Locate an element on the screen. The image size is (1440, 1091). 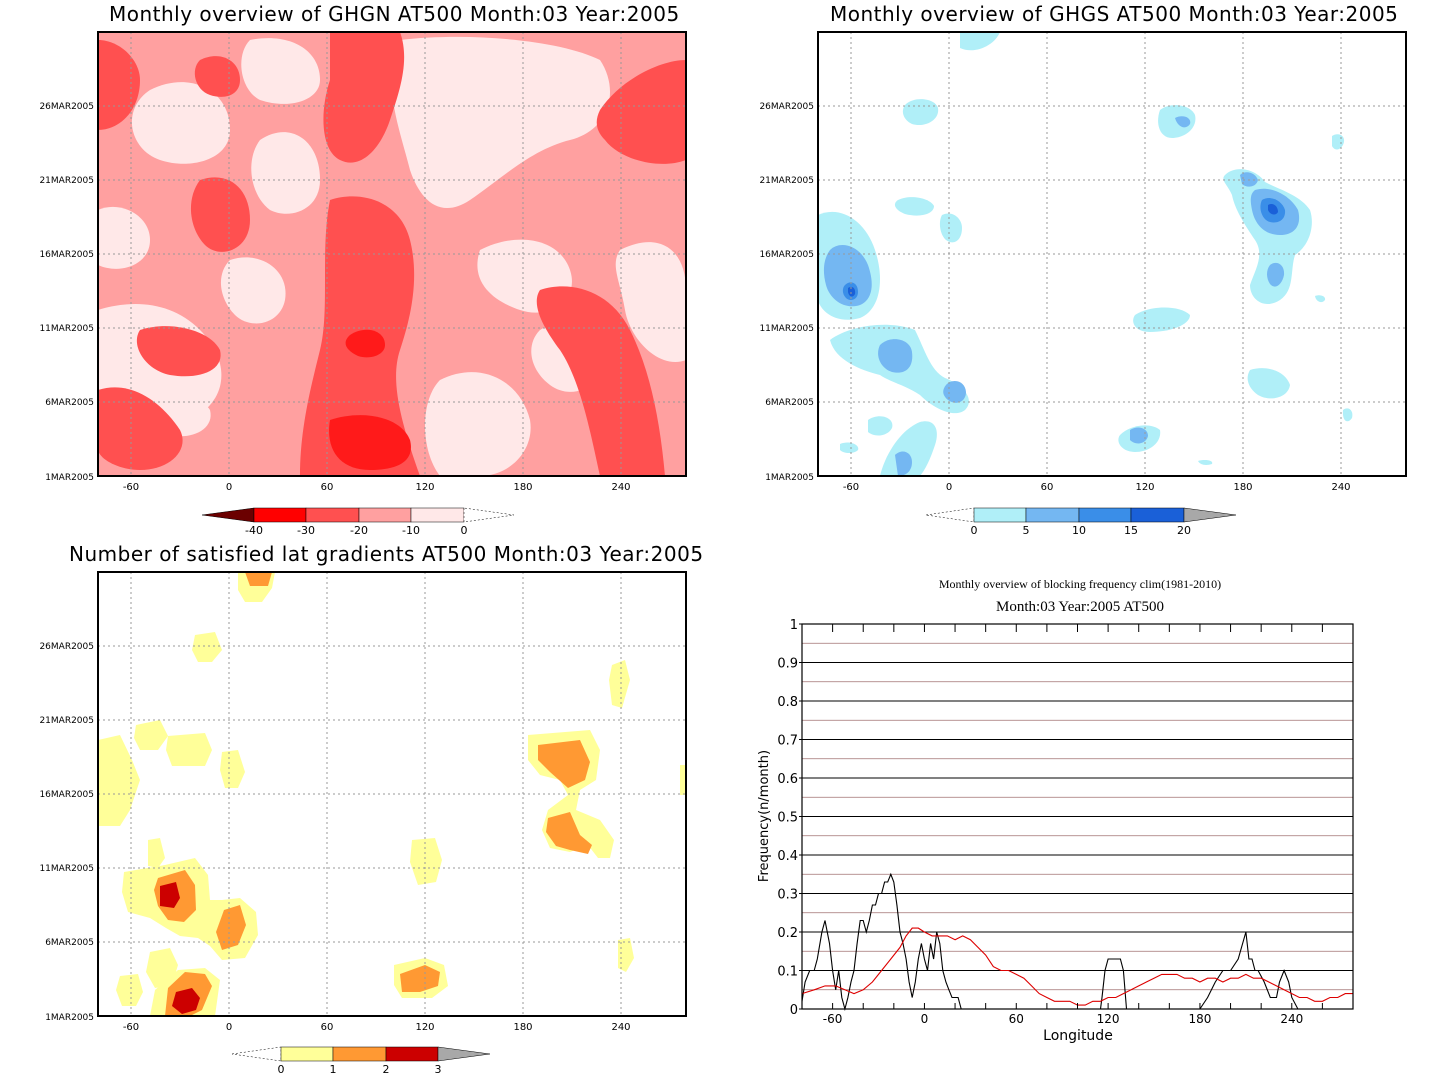
lat-gradients-ytick-5: 1MAR2005 is located at coordinates (69, 1018).